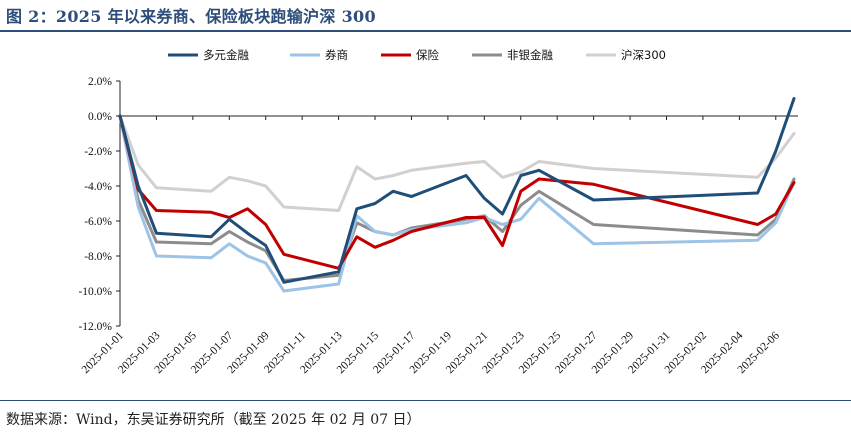  What do you see at coordinates (98, 222) in the screenshot?
I see `y-tick-label: -6.0%` at bounding box center [98, 222].